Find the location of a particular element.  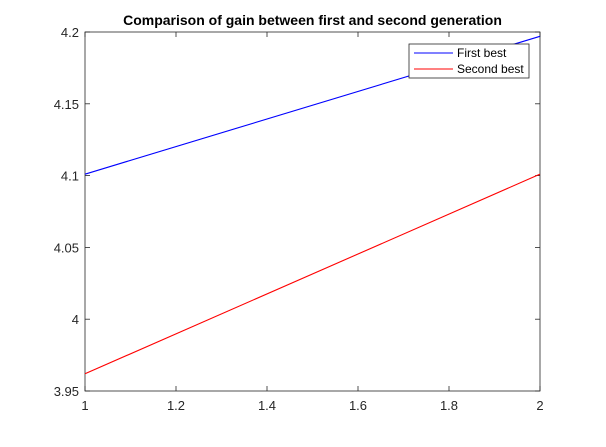

y-tick-label: 4.2 is located at coordinates (70, 32).